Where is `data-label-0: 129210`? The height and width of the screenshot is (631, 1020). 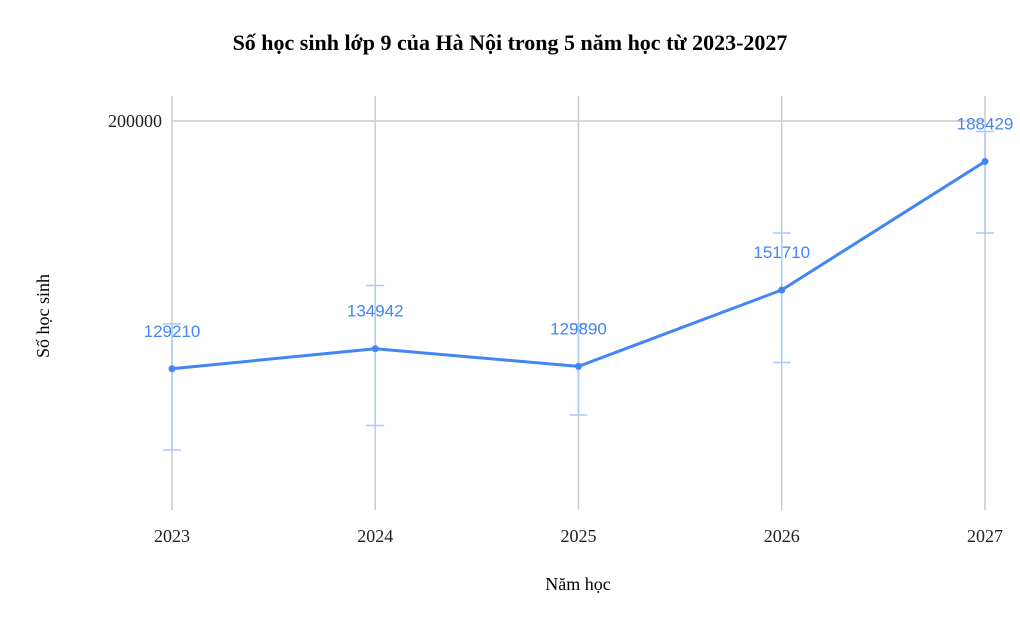 data-label-0: 129210 is located at coordinates (172, 331).